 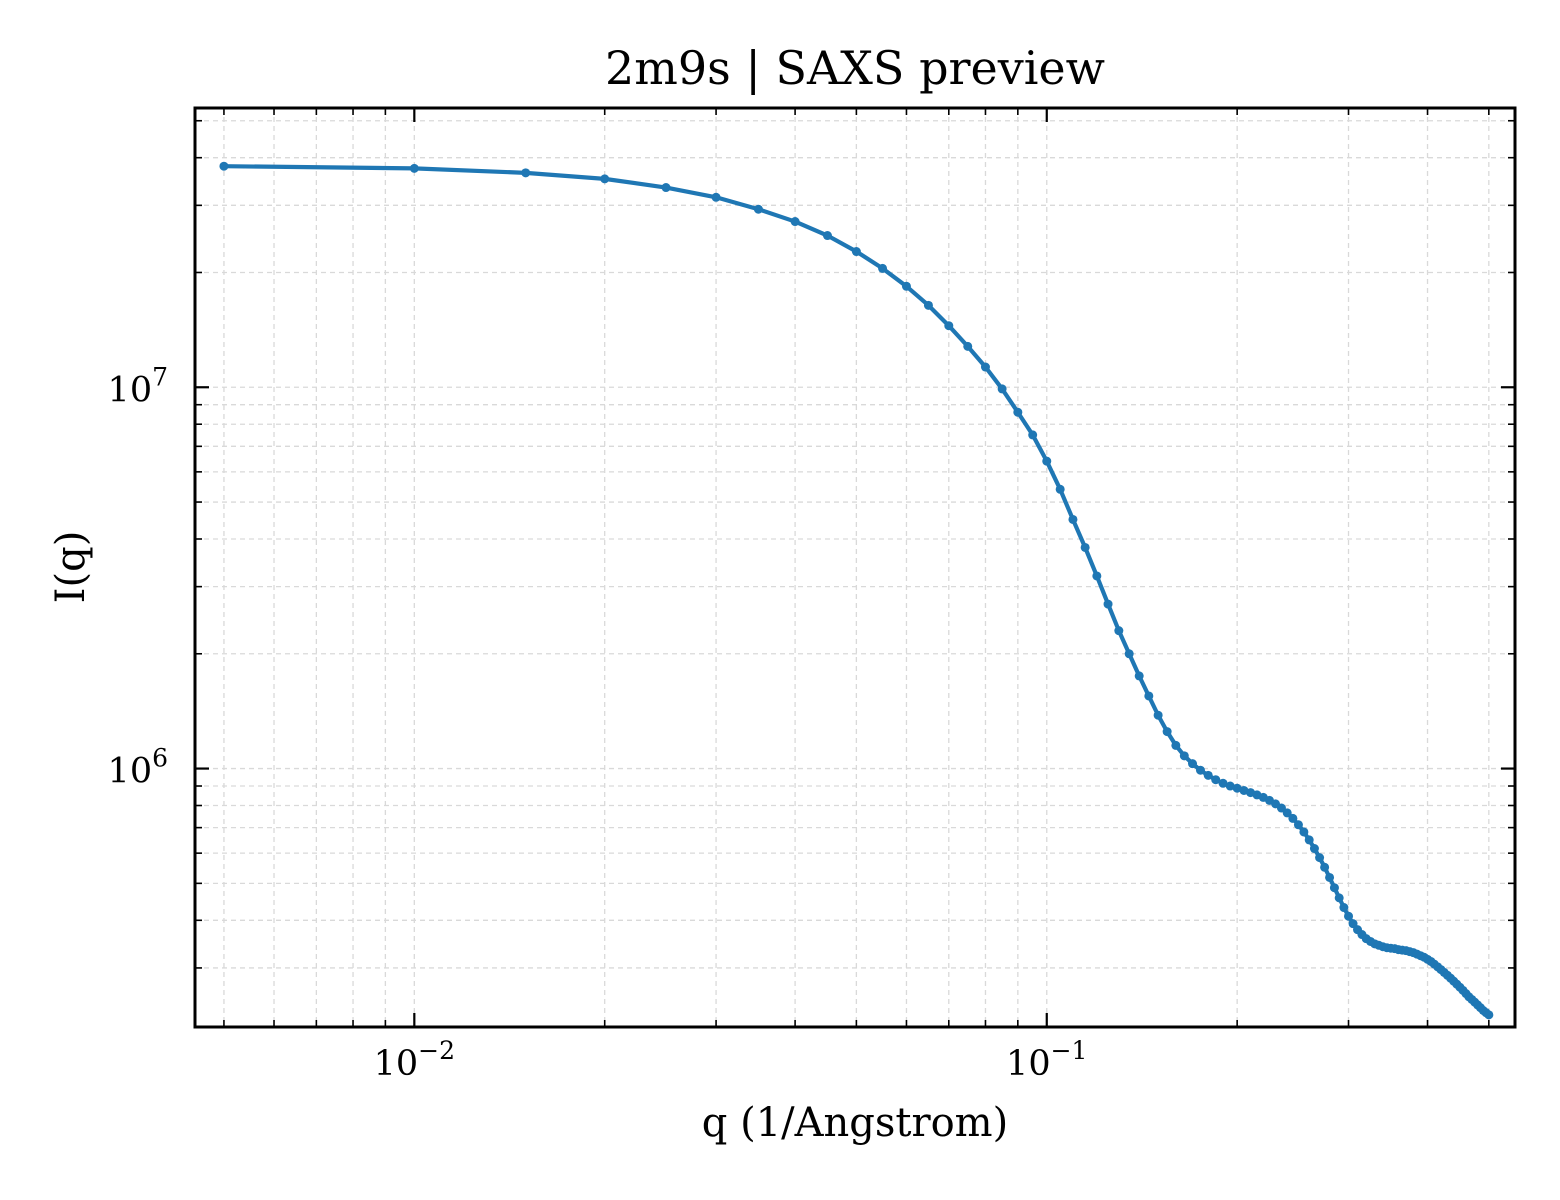 I want to click on chart-title: 2m9s | SAXS preview, so click(x=855, y=68).